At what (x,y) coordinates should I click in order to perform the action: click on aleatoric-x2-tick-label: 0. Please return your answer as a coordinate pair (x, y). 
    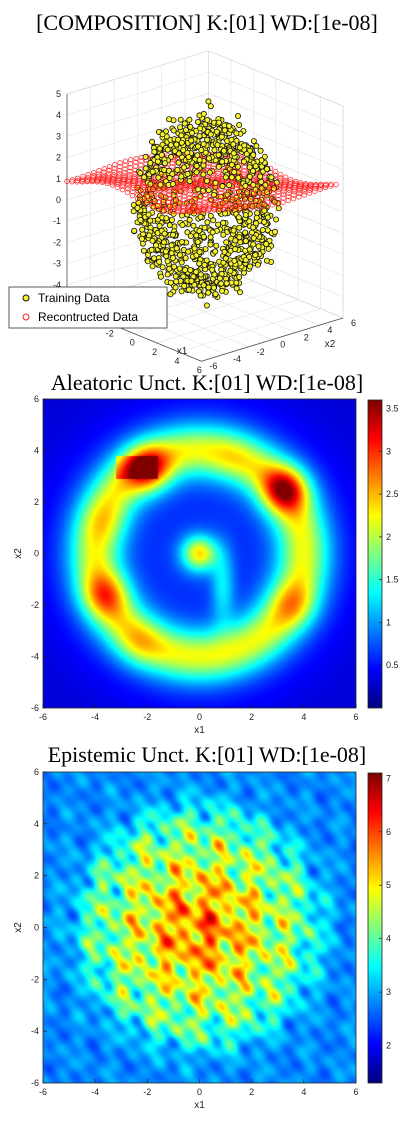
    Looking at the image, I should click on (36, 554).